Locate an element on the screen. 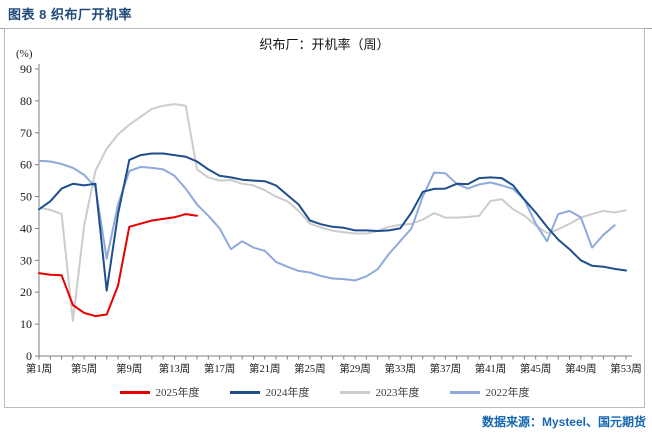 This screenshot has height=437, width=652. legend-swatch-2025 is located at coordinates (134, 392).